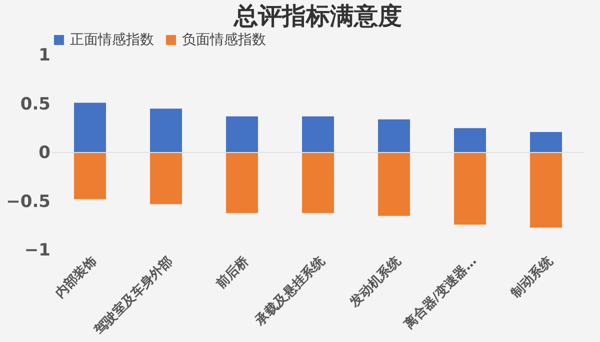  I want to click on x-tick-label: 承载及悬挂系统, so click(290, 291).